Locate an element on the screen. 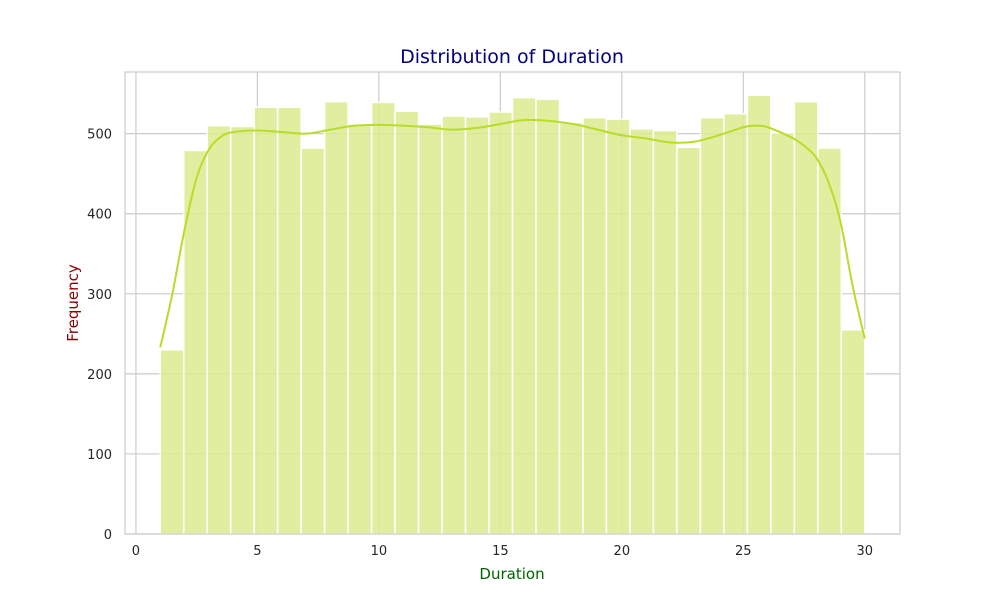 The image size is (1000, 600). y-tick-label: 300 is located at coordinates (99, 295).